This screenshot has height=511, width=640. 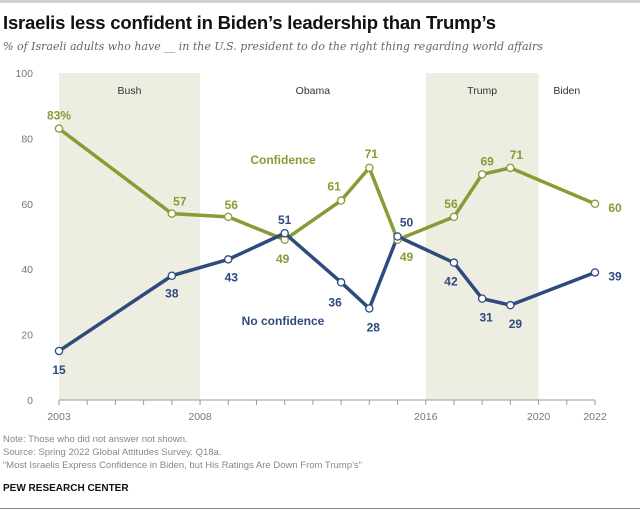 What do you see at coordinates (334, 187) in the screenshot?
I see `data-label: 61` at bounding box center [334, 187].